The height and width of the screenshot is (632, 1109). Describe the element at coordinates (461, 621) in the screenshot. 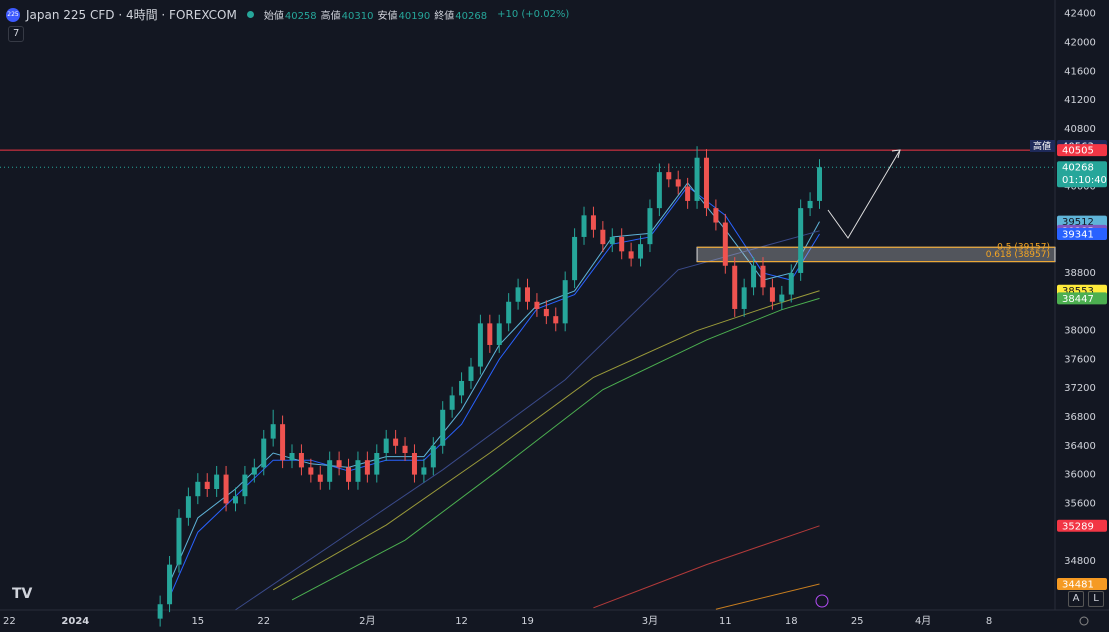

I see `x-tick-label: 12` at that location.